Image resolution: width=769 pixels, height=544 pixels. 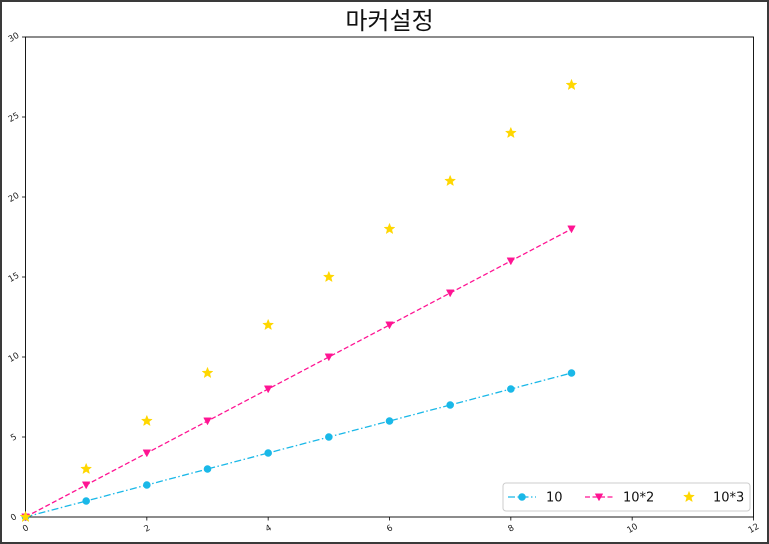 What do you see at coordinates (728, 498) in the screenshot?
I see `legend-entry-10-3-label: 10*3` at bounding box center [728, 498].